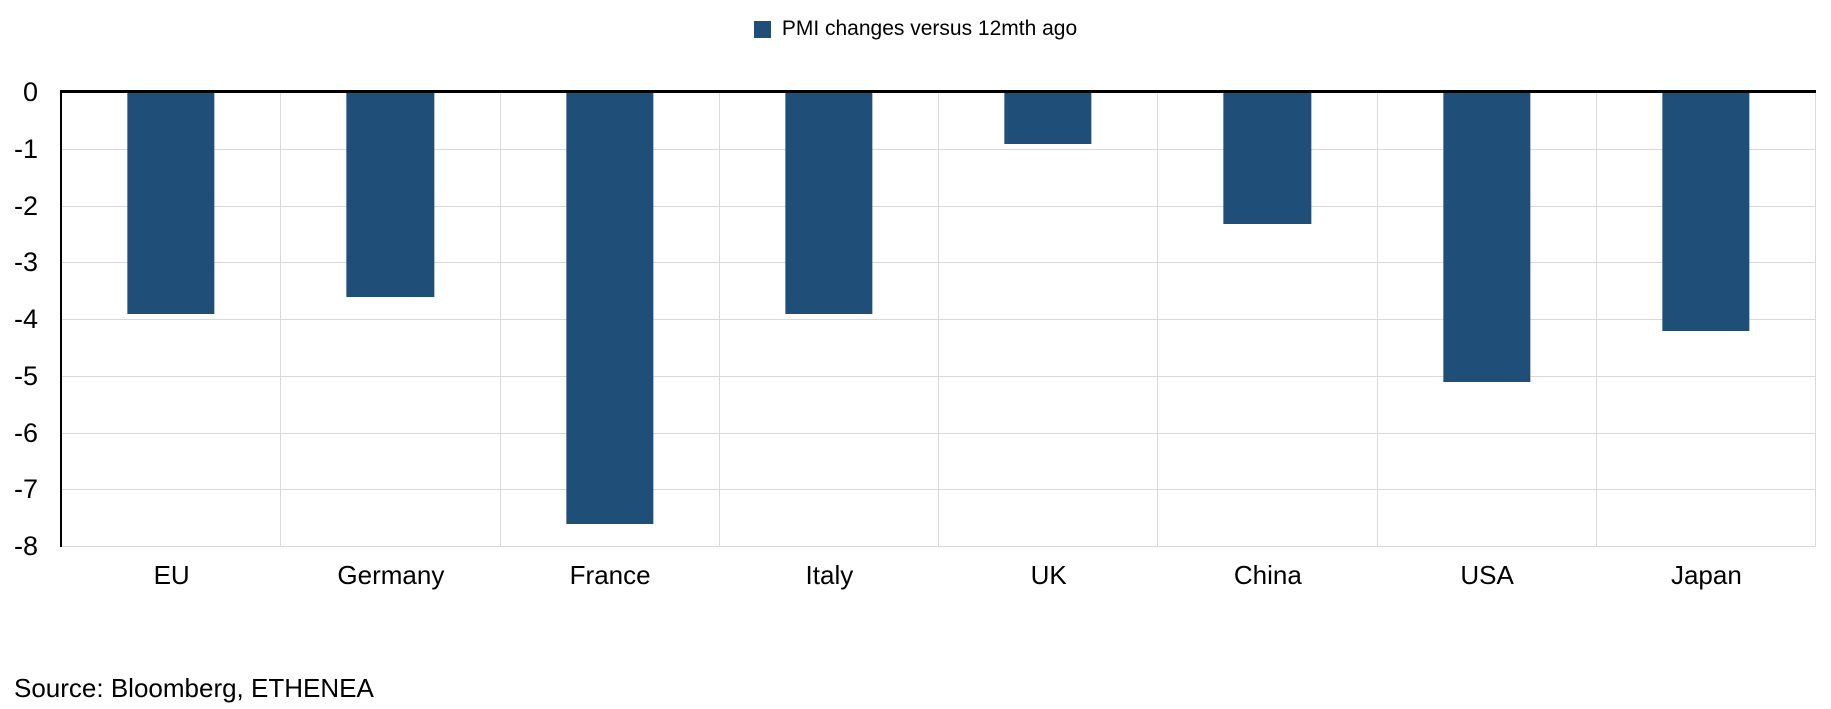  What do you see at coordinates (171, 575) in the screenshot?
I see `x-tick-label-eu: EU` at bounding box center [171, 575].